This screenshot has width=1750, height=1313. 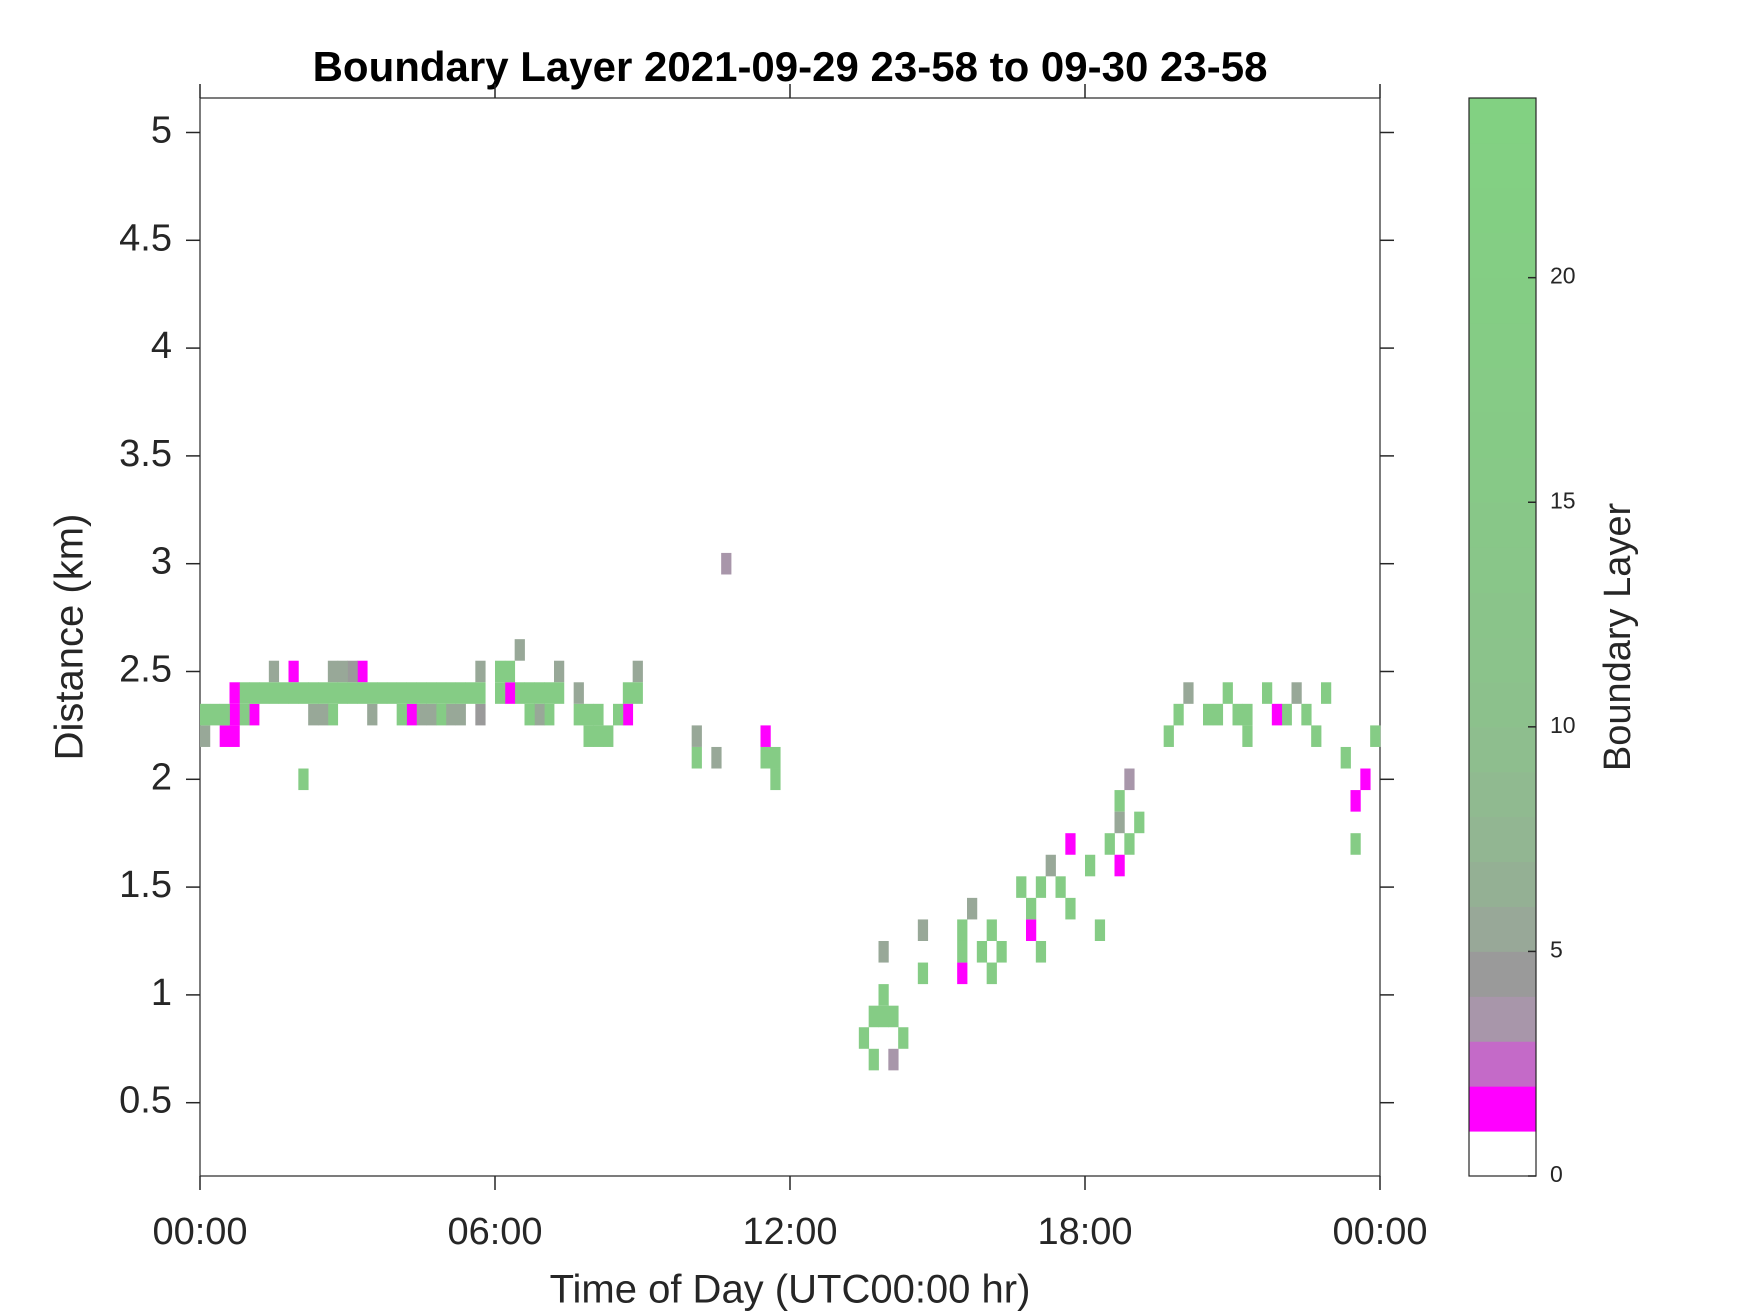 I want to click on x-tick-label: 00:00, so click(x=1379, y=1232).